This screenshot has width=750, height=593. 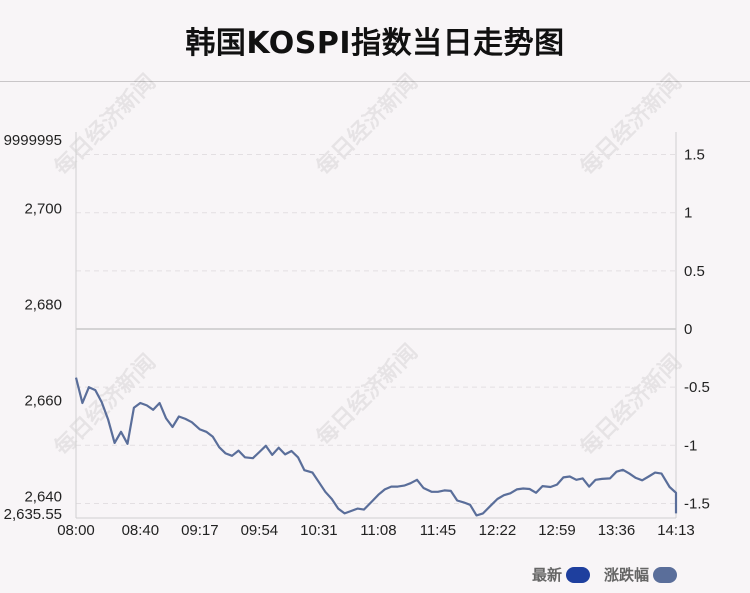 What do you see at coordinates (375, 81) in the screenshot?
I see `title-divider` at bounding box center [375, 81].